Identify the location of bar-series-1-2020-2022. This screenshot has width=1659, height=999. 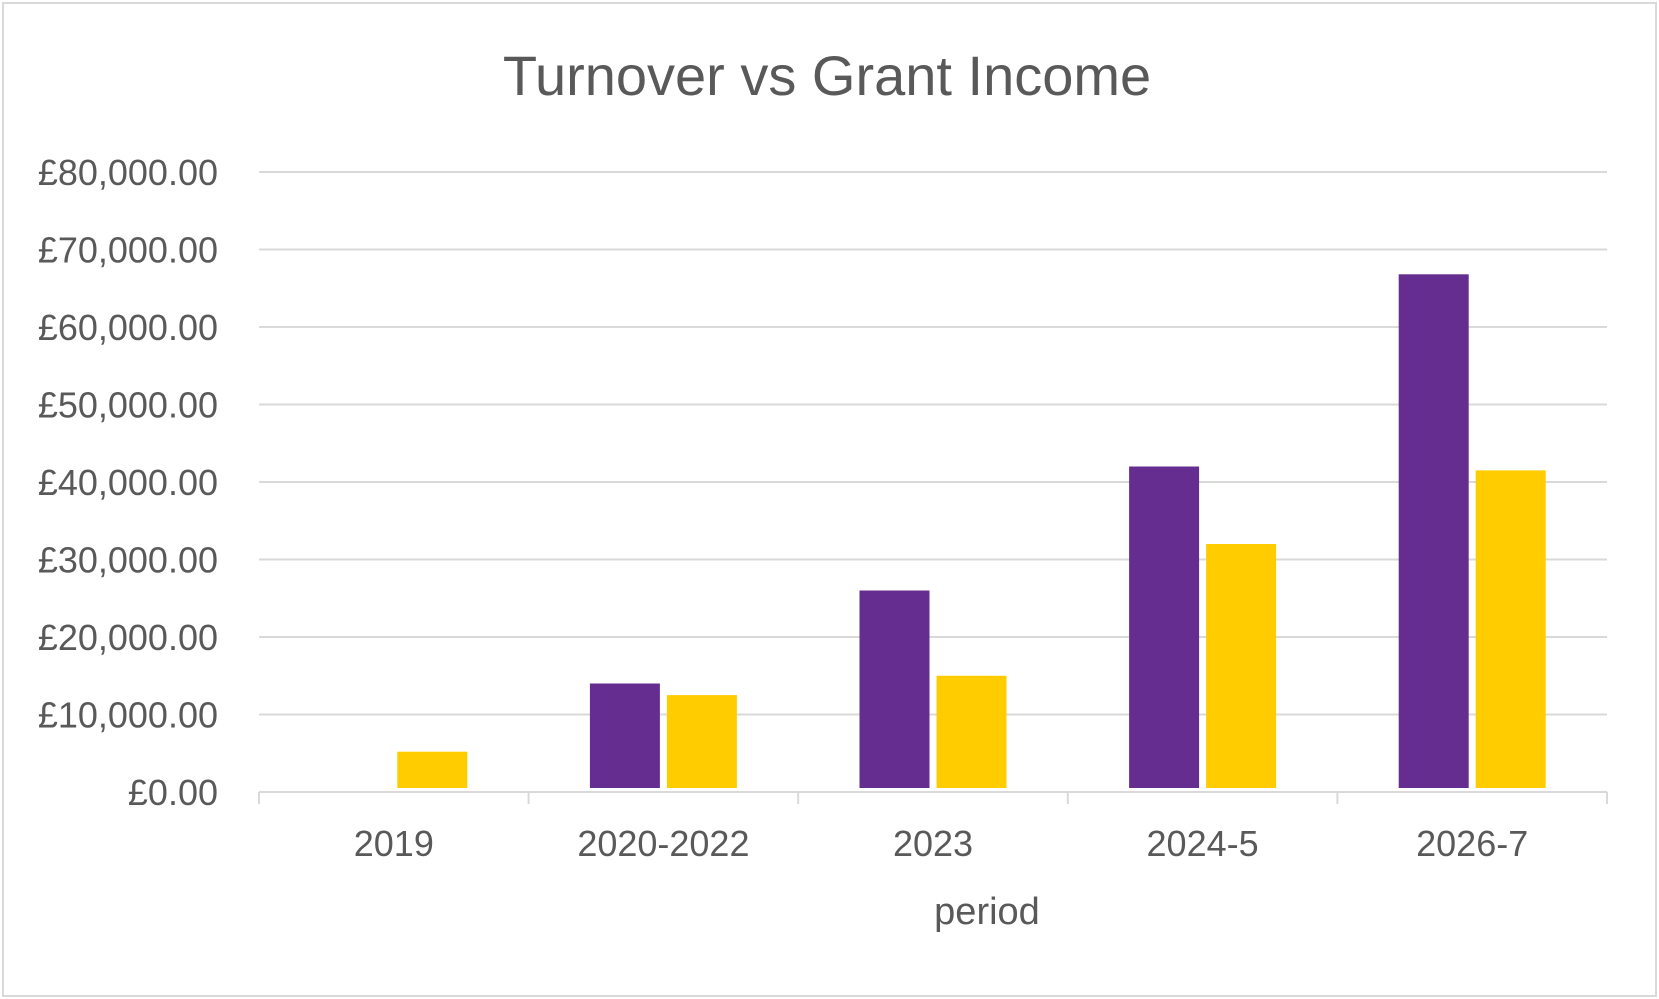
(624, 735).